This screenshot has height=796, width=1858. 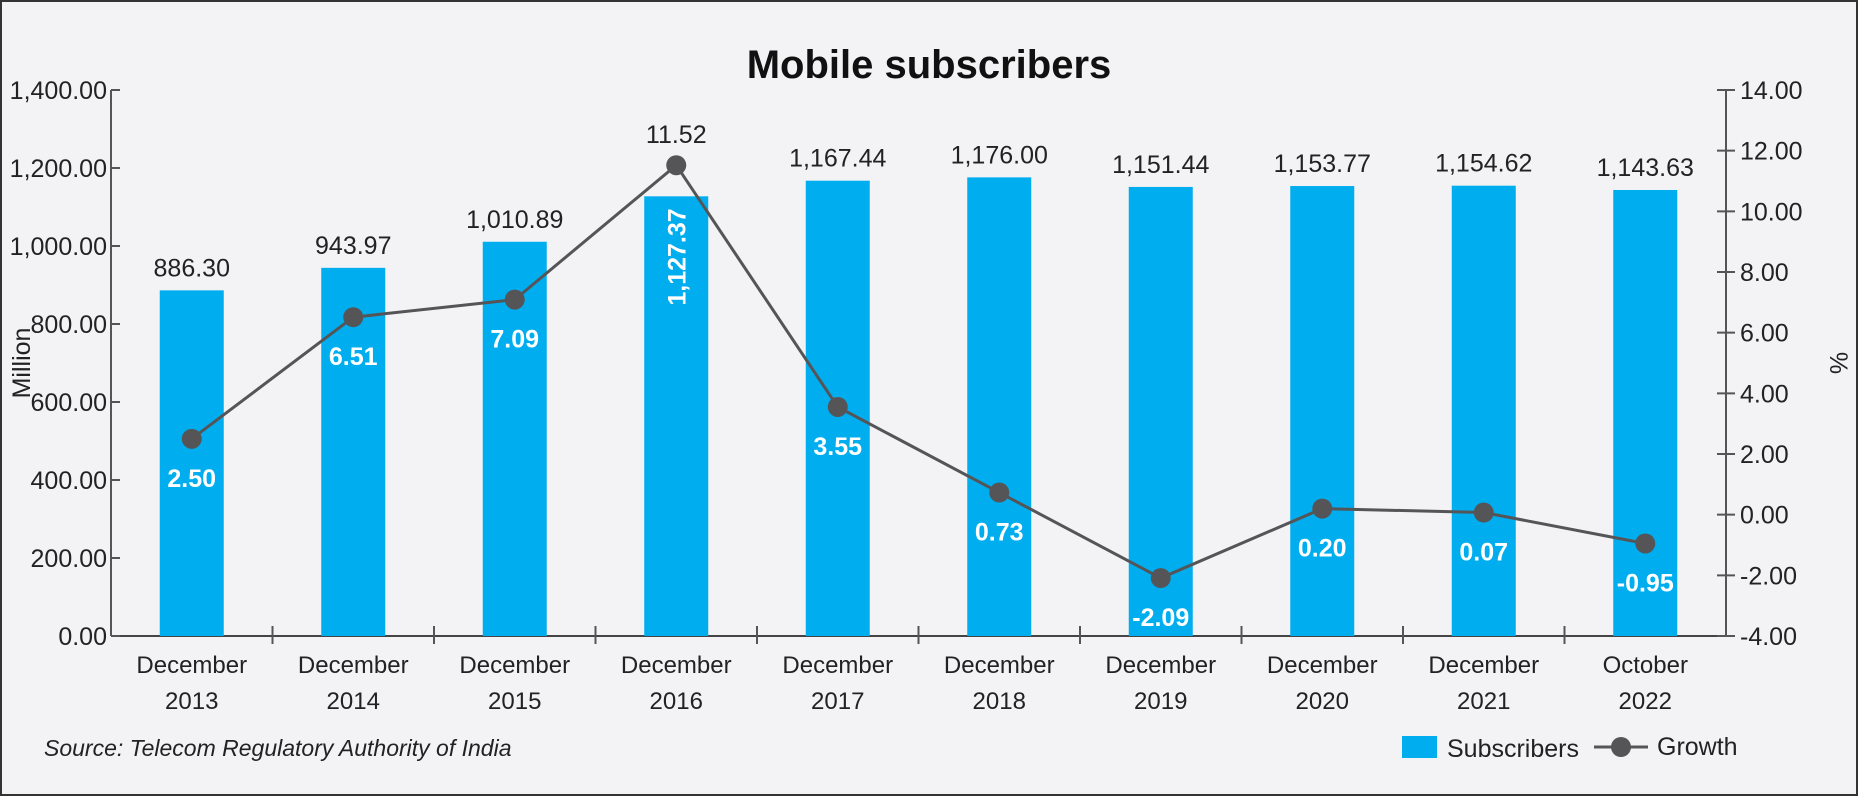 What do you see at coordinates (191, 479) in the screenshot?
I see `growth-value-label: 2.50` at bounding box center [191, 479].